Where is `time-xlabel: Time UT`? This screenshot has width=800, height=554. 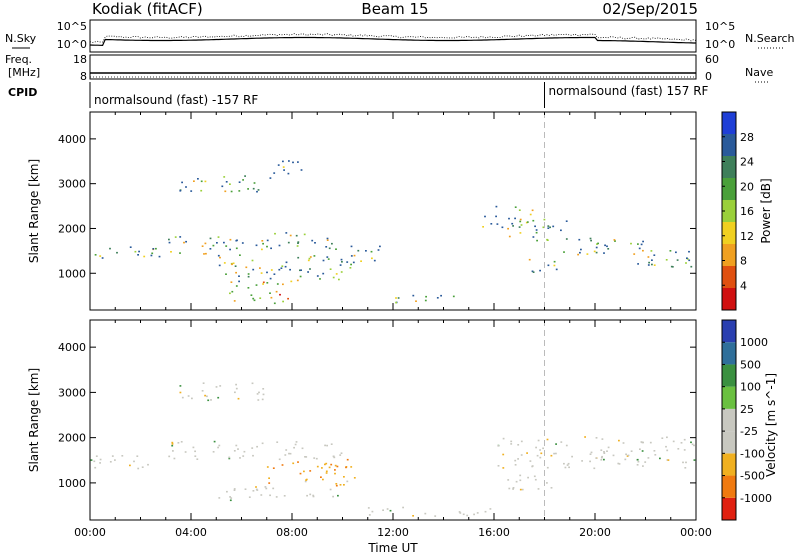
time-xlabel: Time UT is located at coordinates (392, 547).